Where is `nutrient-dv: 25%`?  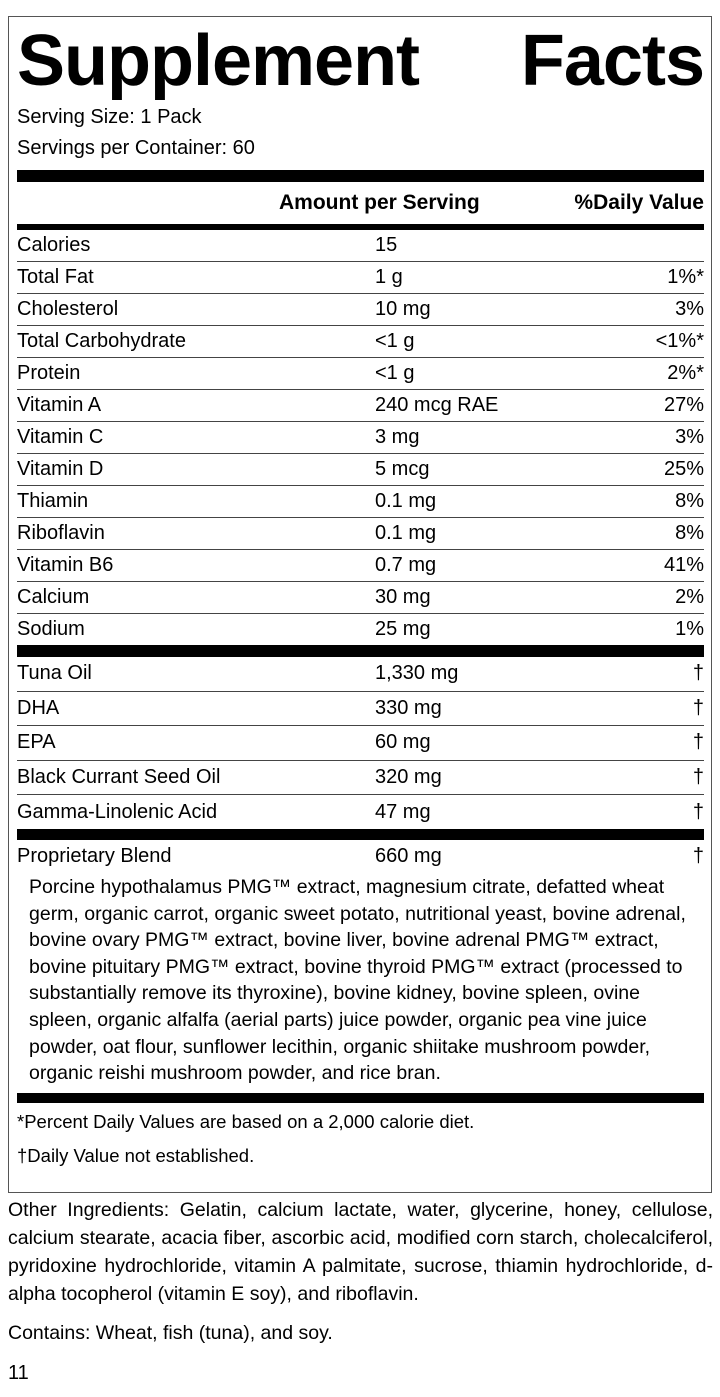 nutrient-dv: 25% is located at coordinates (683, 469).